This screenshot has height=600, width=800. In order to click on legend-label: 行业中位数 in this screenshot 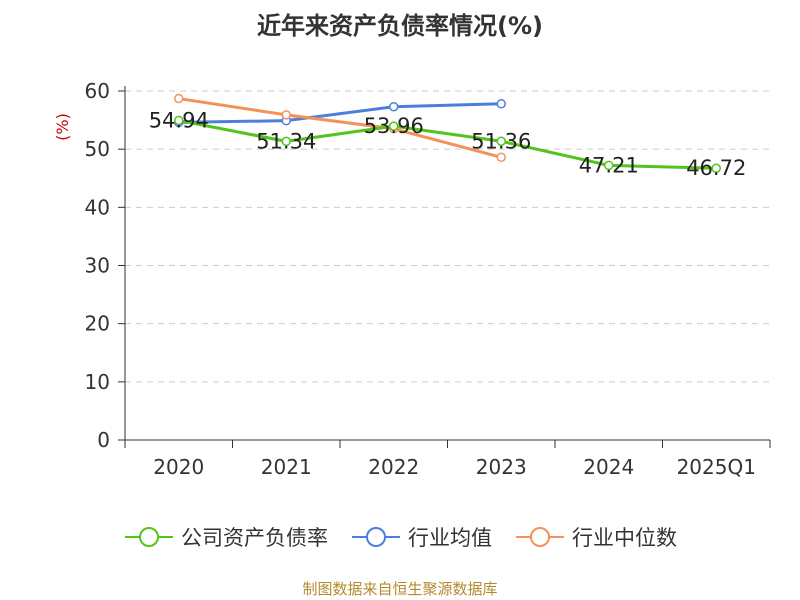, I will do `click(624, 538)`.